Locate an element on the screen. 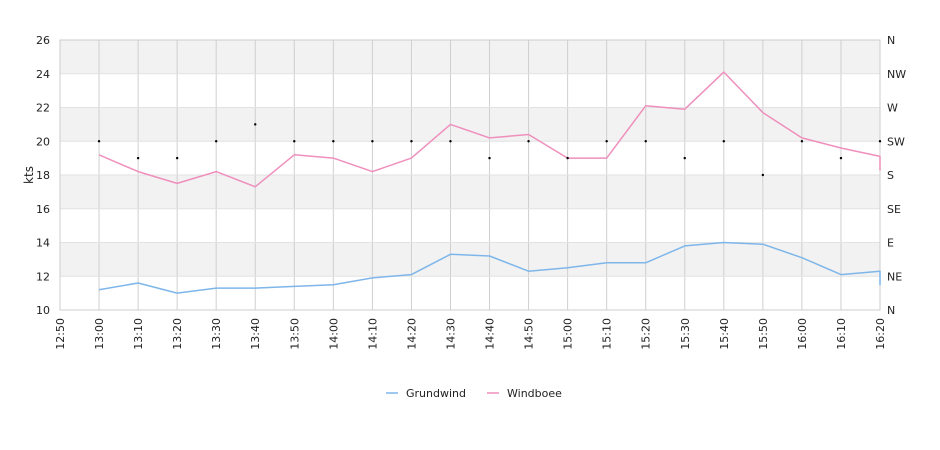 This screenshot has height=450, width=940. y-tick-label: 10 is located at coordinates (43, 310).